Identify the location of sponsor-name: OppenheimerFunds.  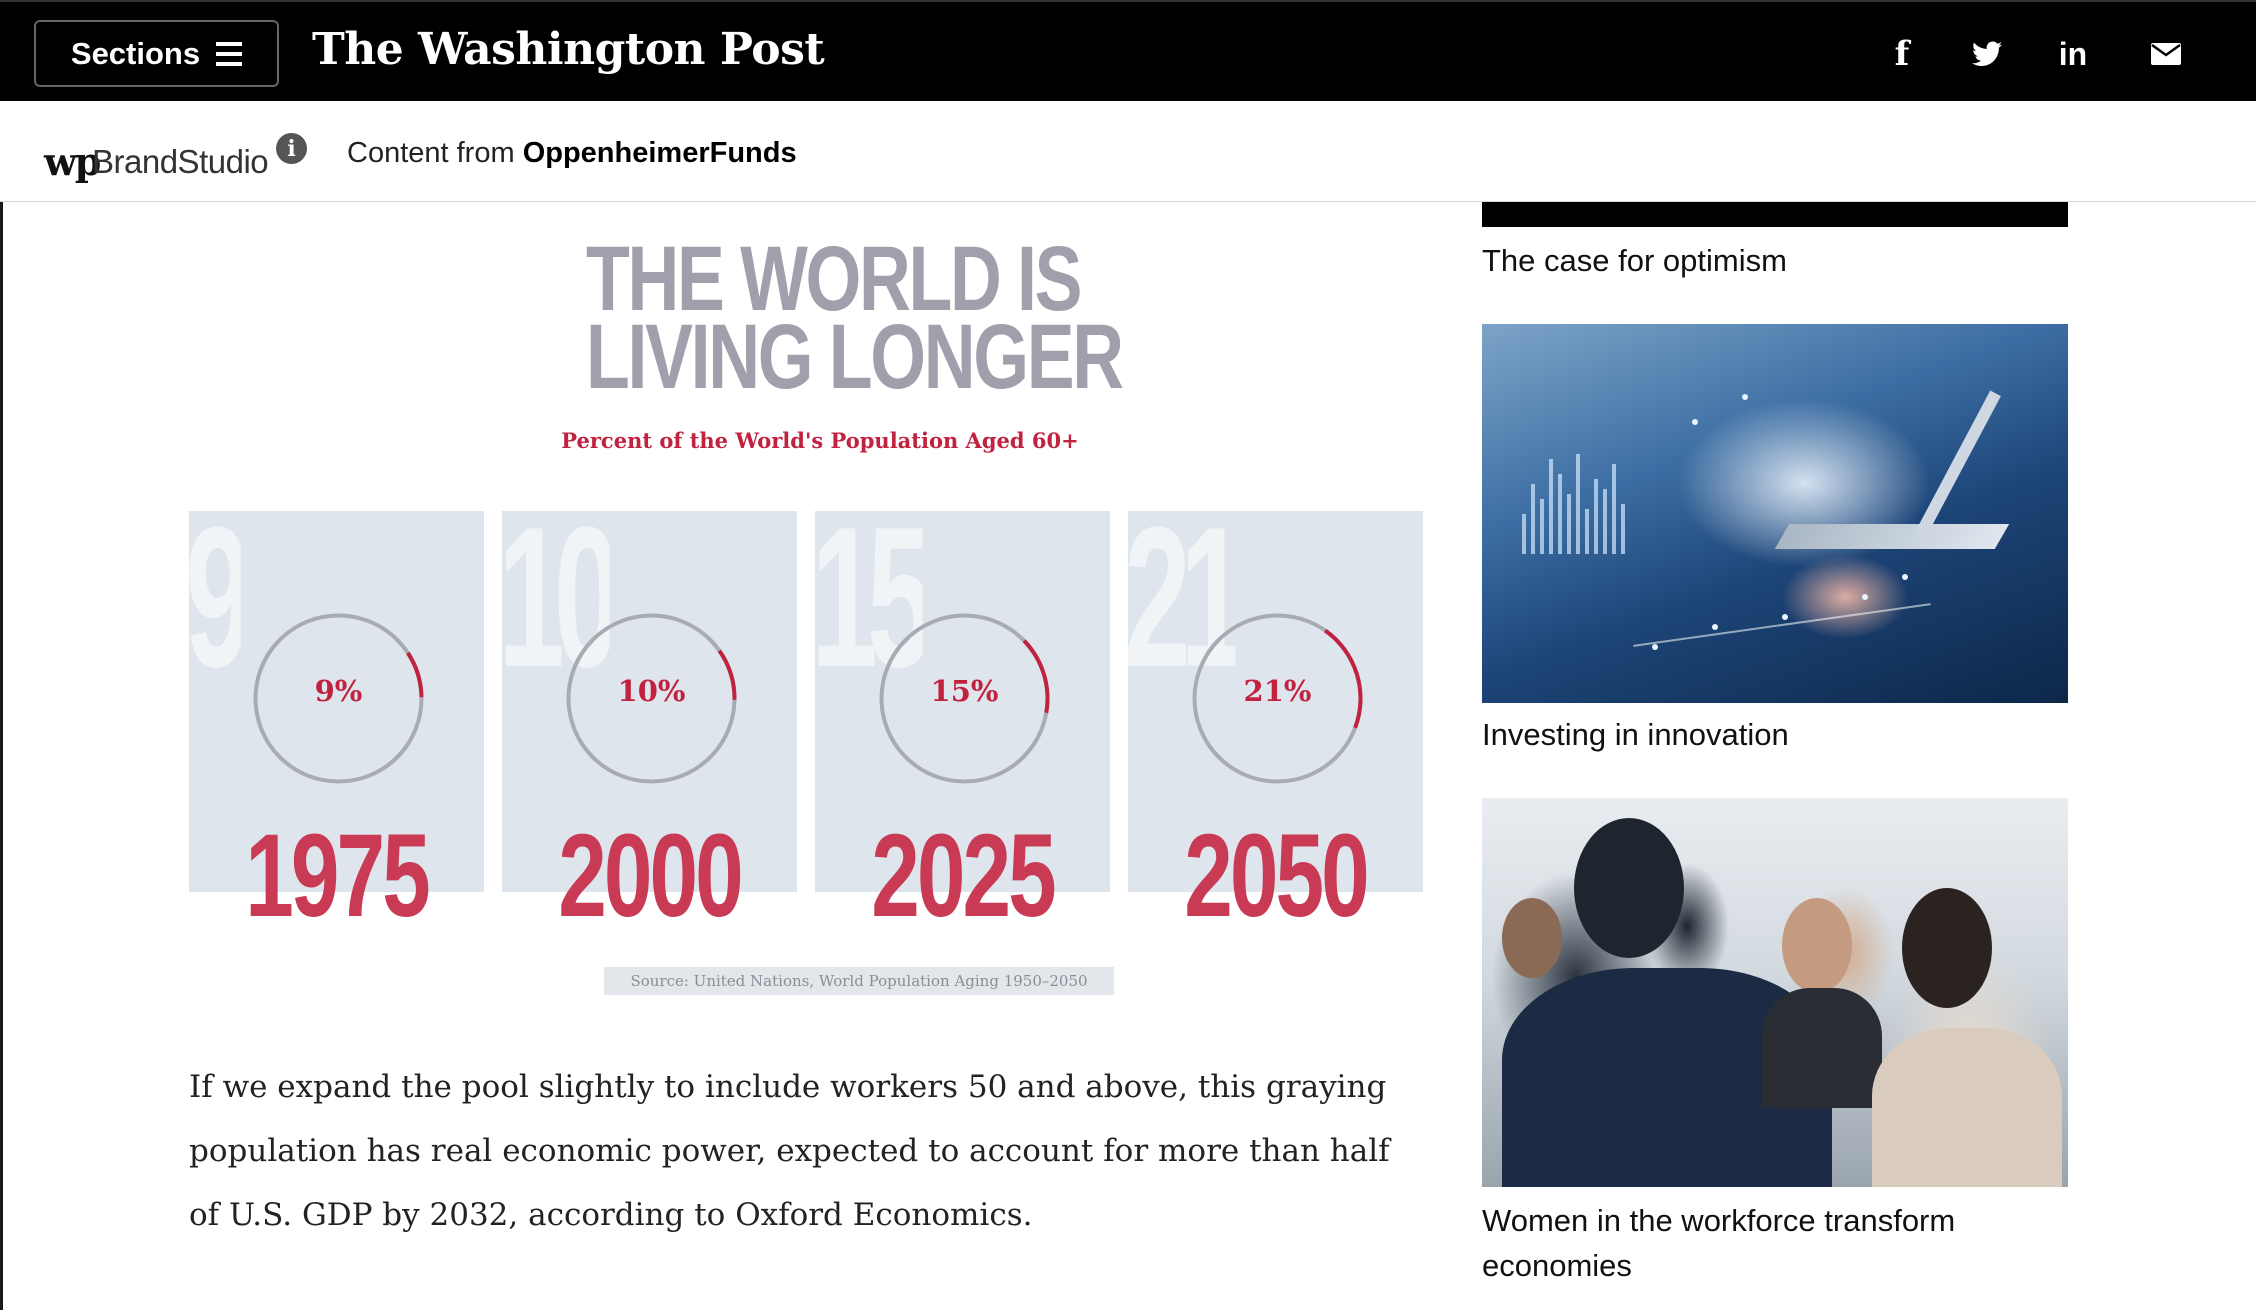
(659, 153).